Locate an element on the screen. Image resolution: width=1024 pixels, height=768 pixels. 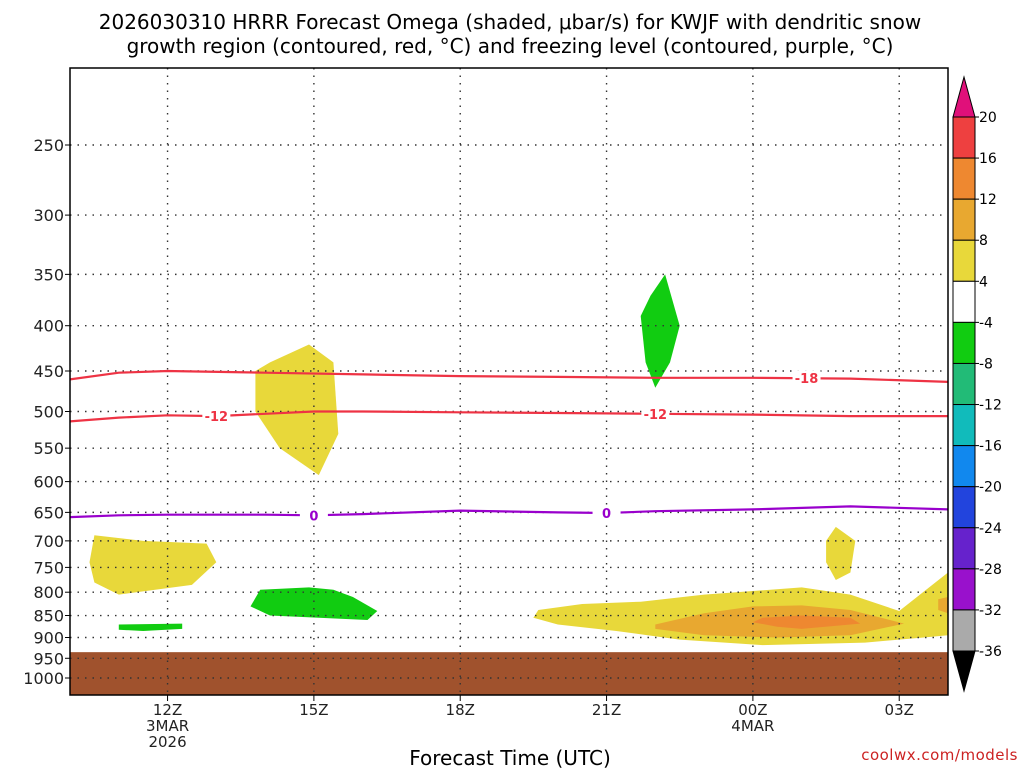
colorbar-tick-label: -28 is located at coordinates (990, 570).